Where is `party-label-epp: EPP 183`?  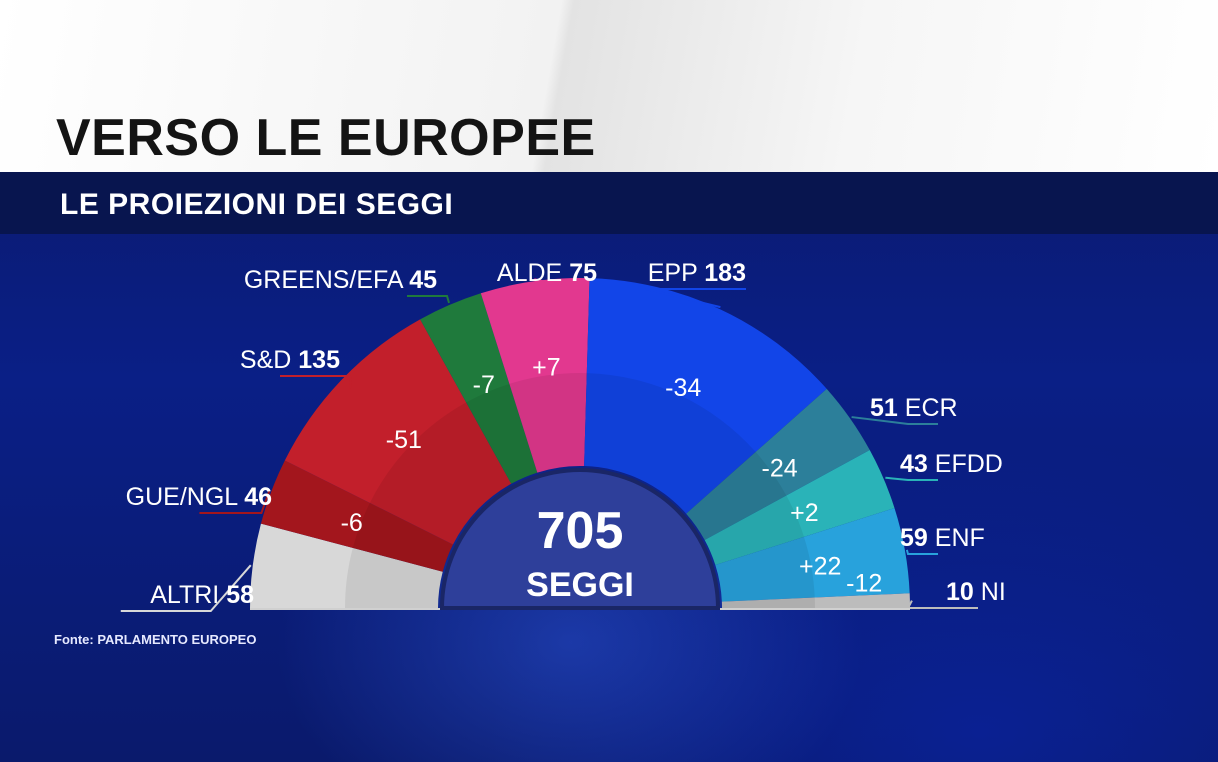 party-label-epp: EPP 183 is located at coordinates (697, 273).